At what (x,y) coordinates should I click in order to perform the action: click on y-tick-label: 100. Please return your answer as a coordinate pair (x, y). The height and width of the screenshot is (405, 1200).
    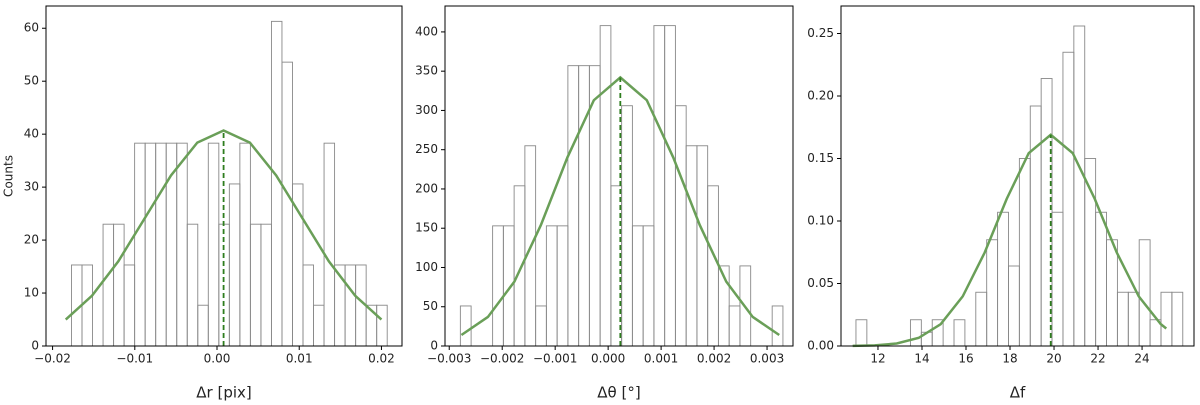
    Looking at the image, I should click on (426, 267).